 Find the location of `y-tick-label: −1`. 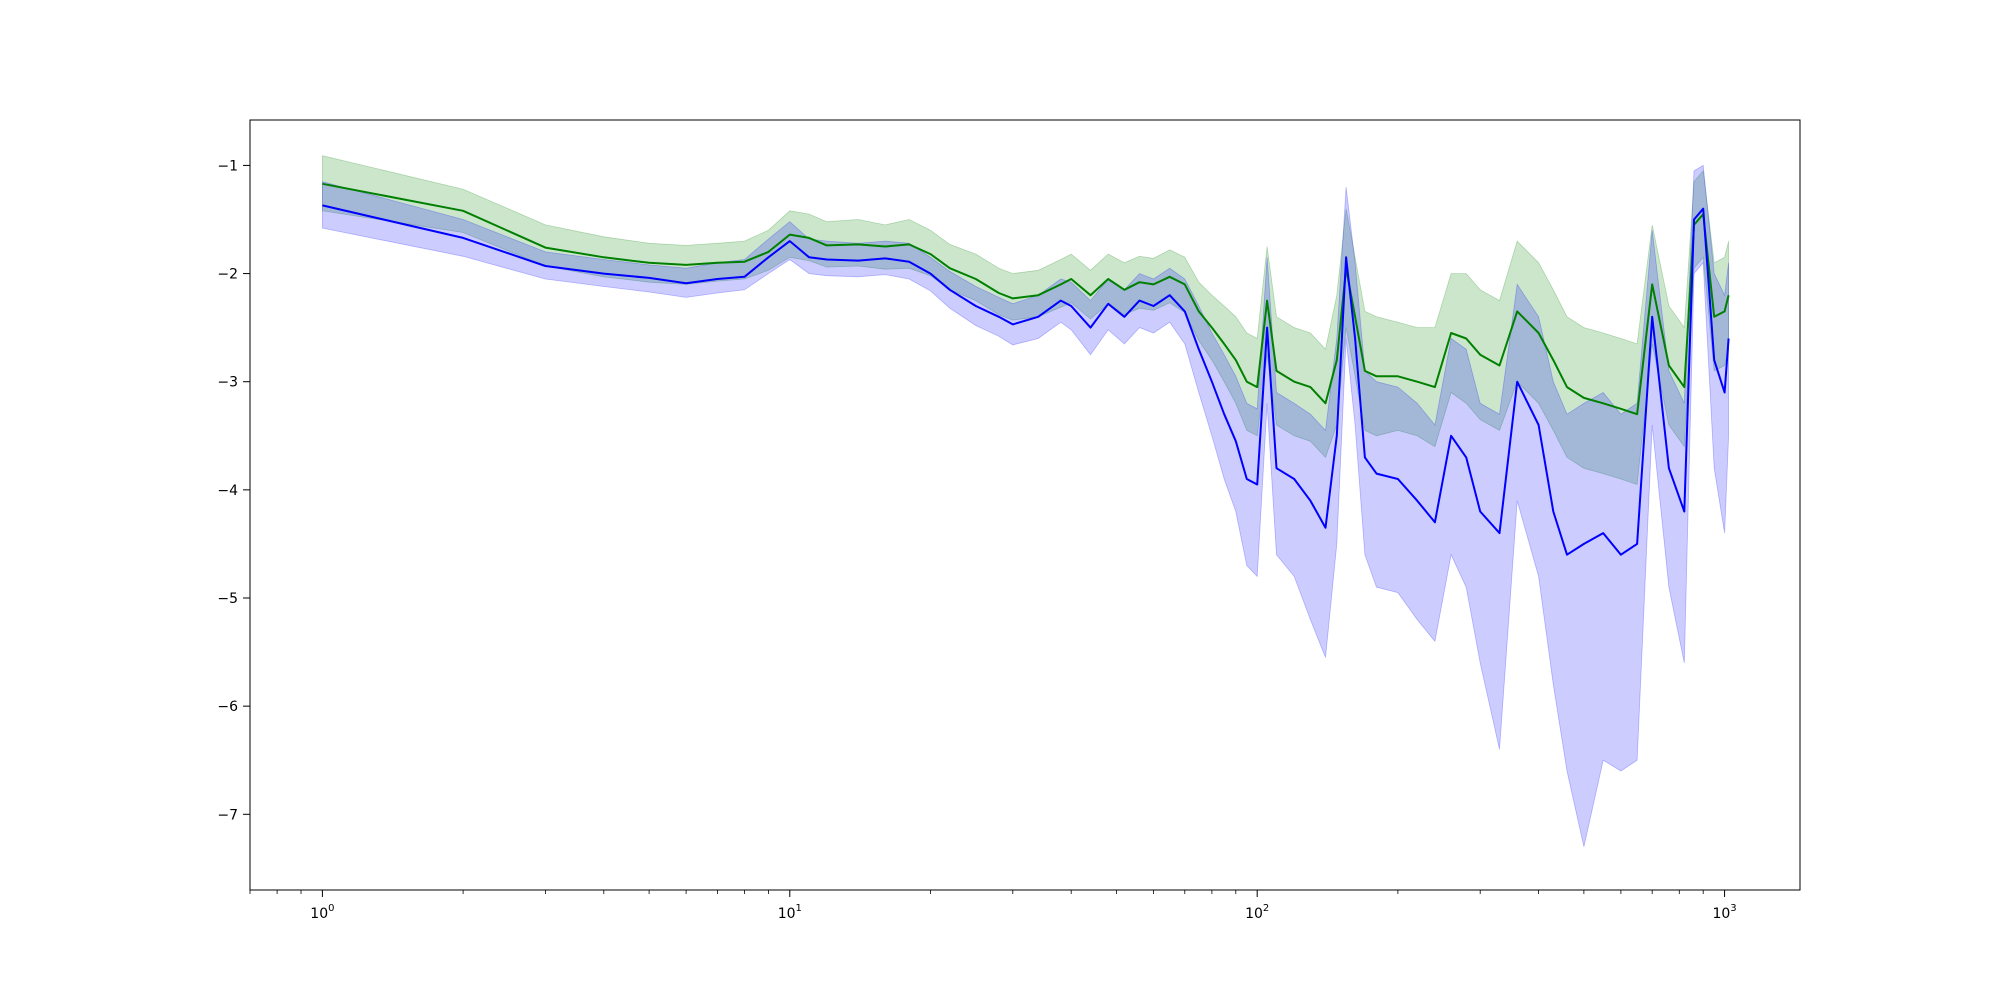

y-tick-label: −1 is located at coordinates (227, 166).